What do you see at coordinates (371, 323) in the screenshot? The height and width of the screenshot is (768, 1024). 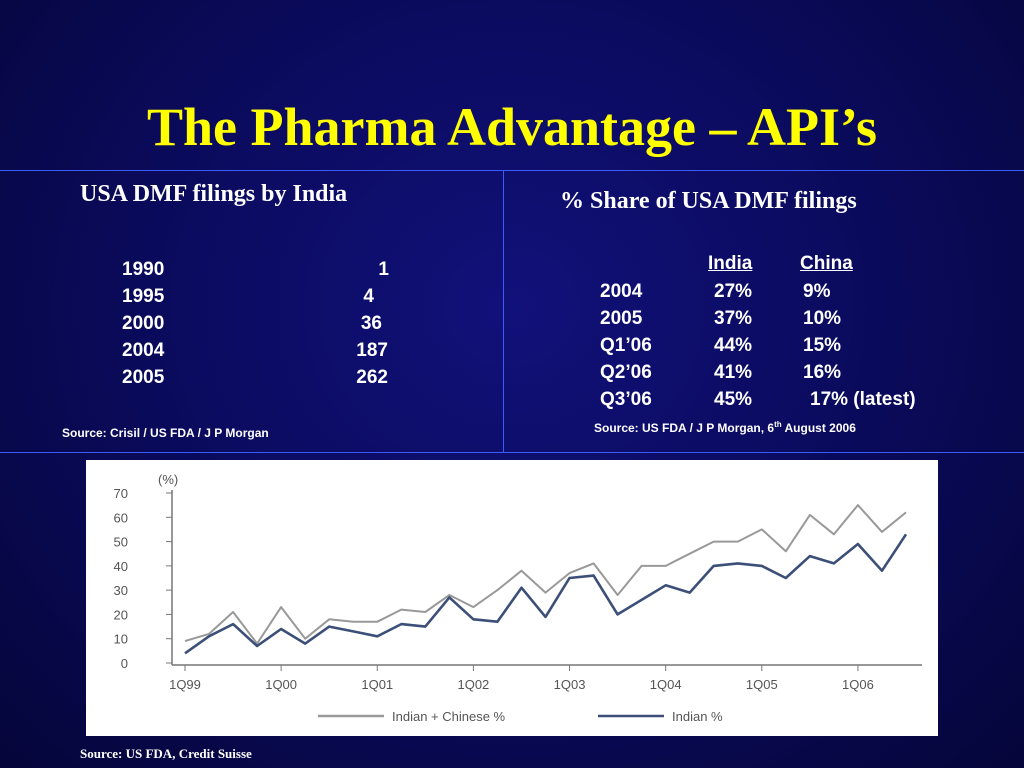 I see `count-cell: 36` at bounding box center [371, 323].